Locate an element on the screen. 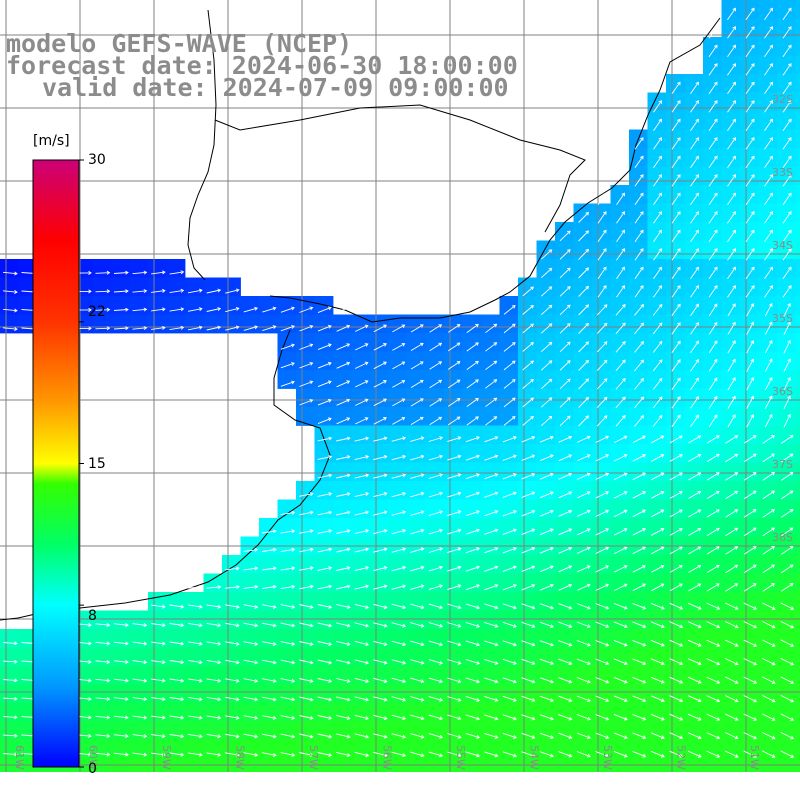 The height and width of the screenshot is (800, 800). latitude-label: 38S is located at coordinates (782, 537).